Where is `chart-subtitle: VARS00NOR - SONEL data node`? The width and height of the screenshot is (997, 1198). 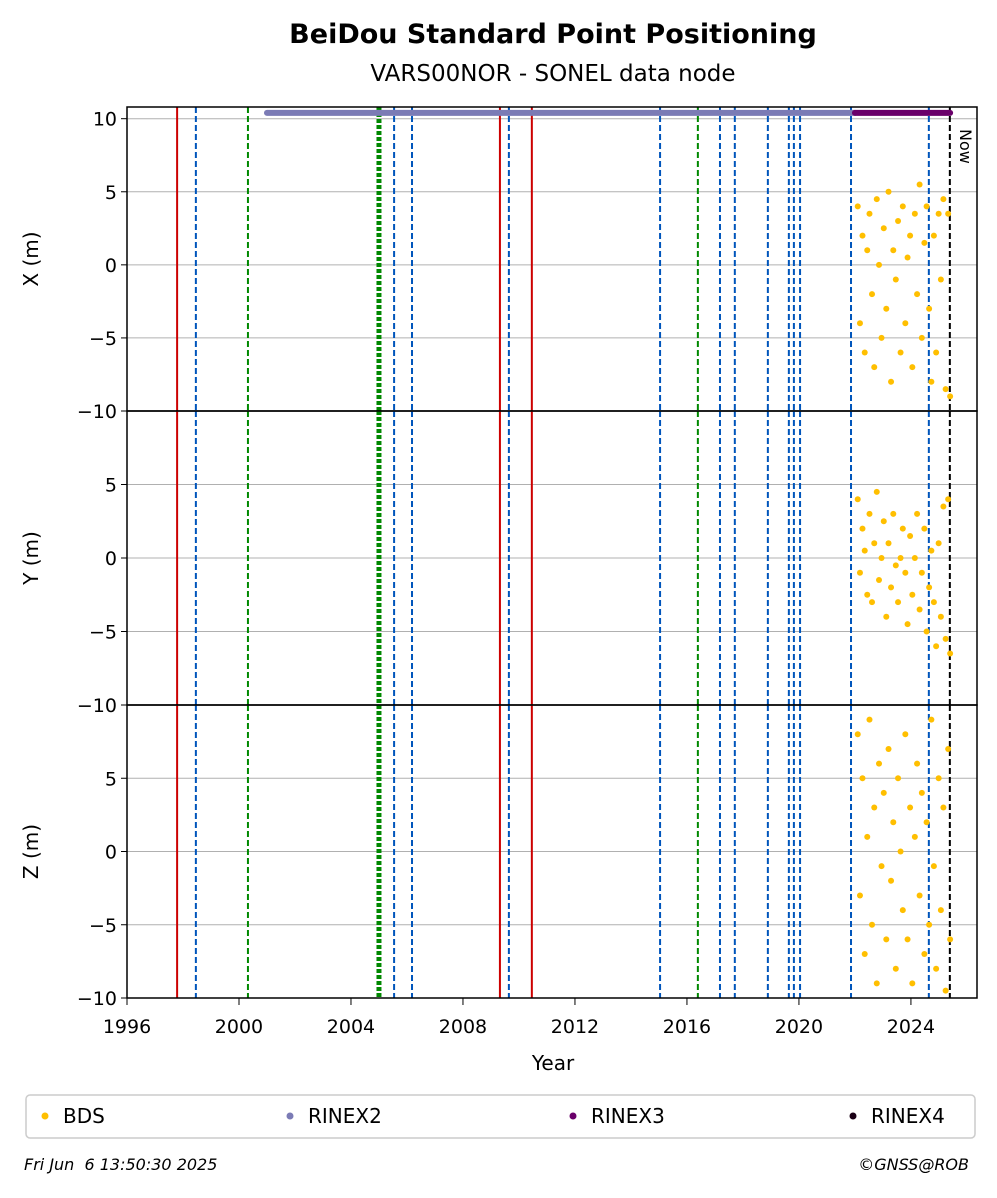 chart-subtitle: VARS00NOR - SONEL data node is located at coordinates (552, 74).